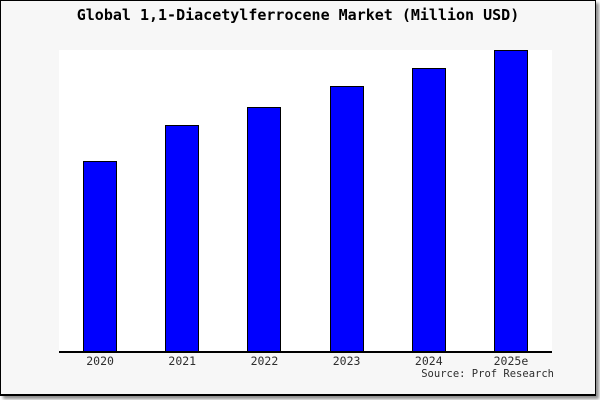 This screenshot has height=400, width=600. What do you see at coordinates (182, 361) in the screenshot?
I see `x-tick-2021: 2021` at bounding box center [182, 361].